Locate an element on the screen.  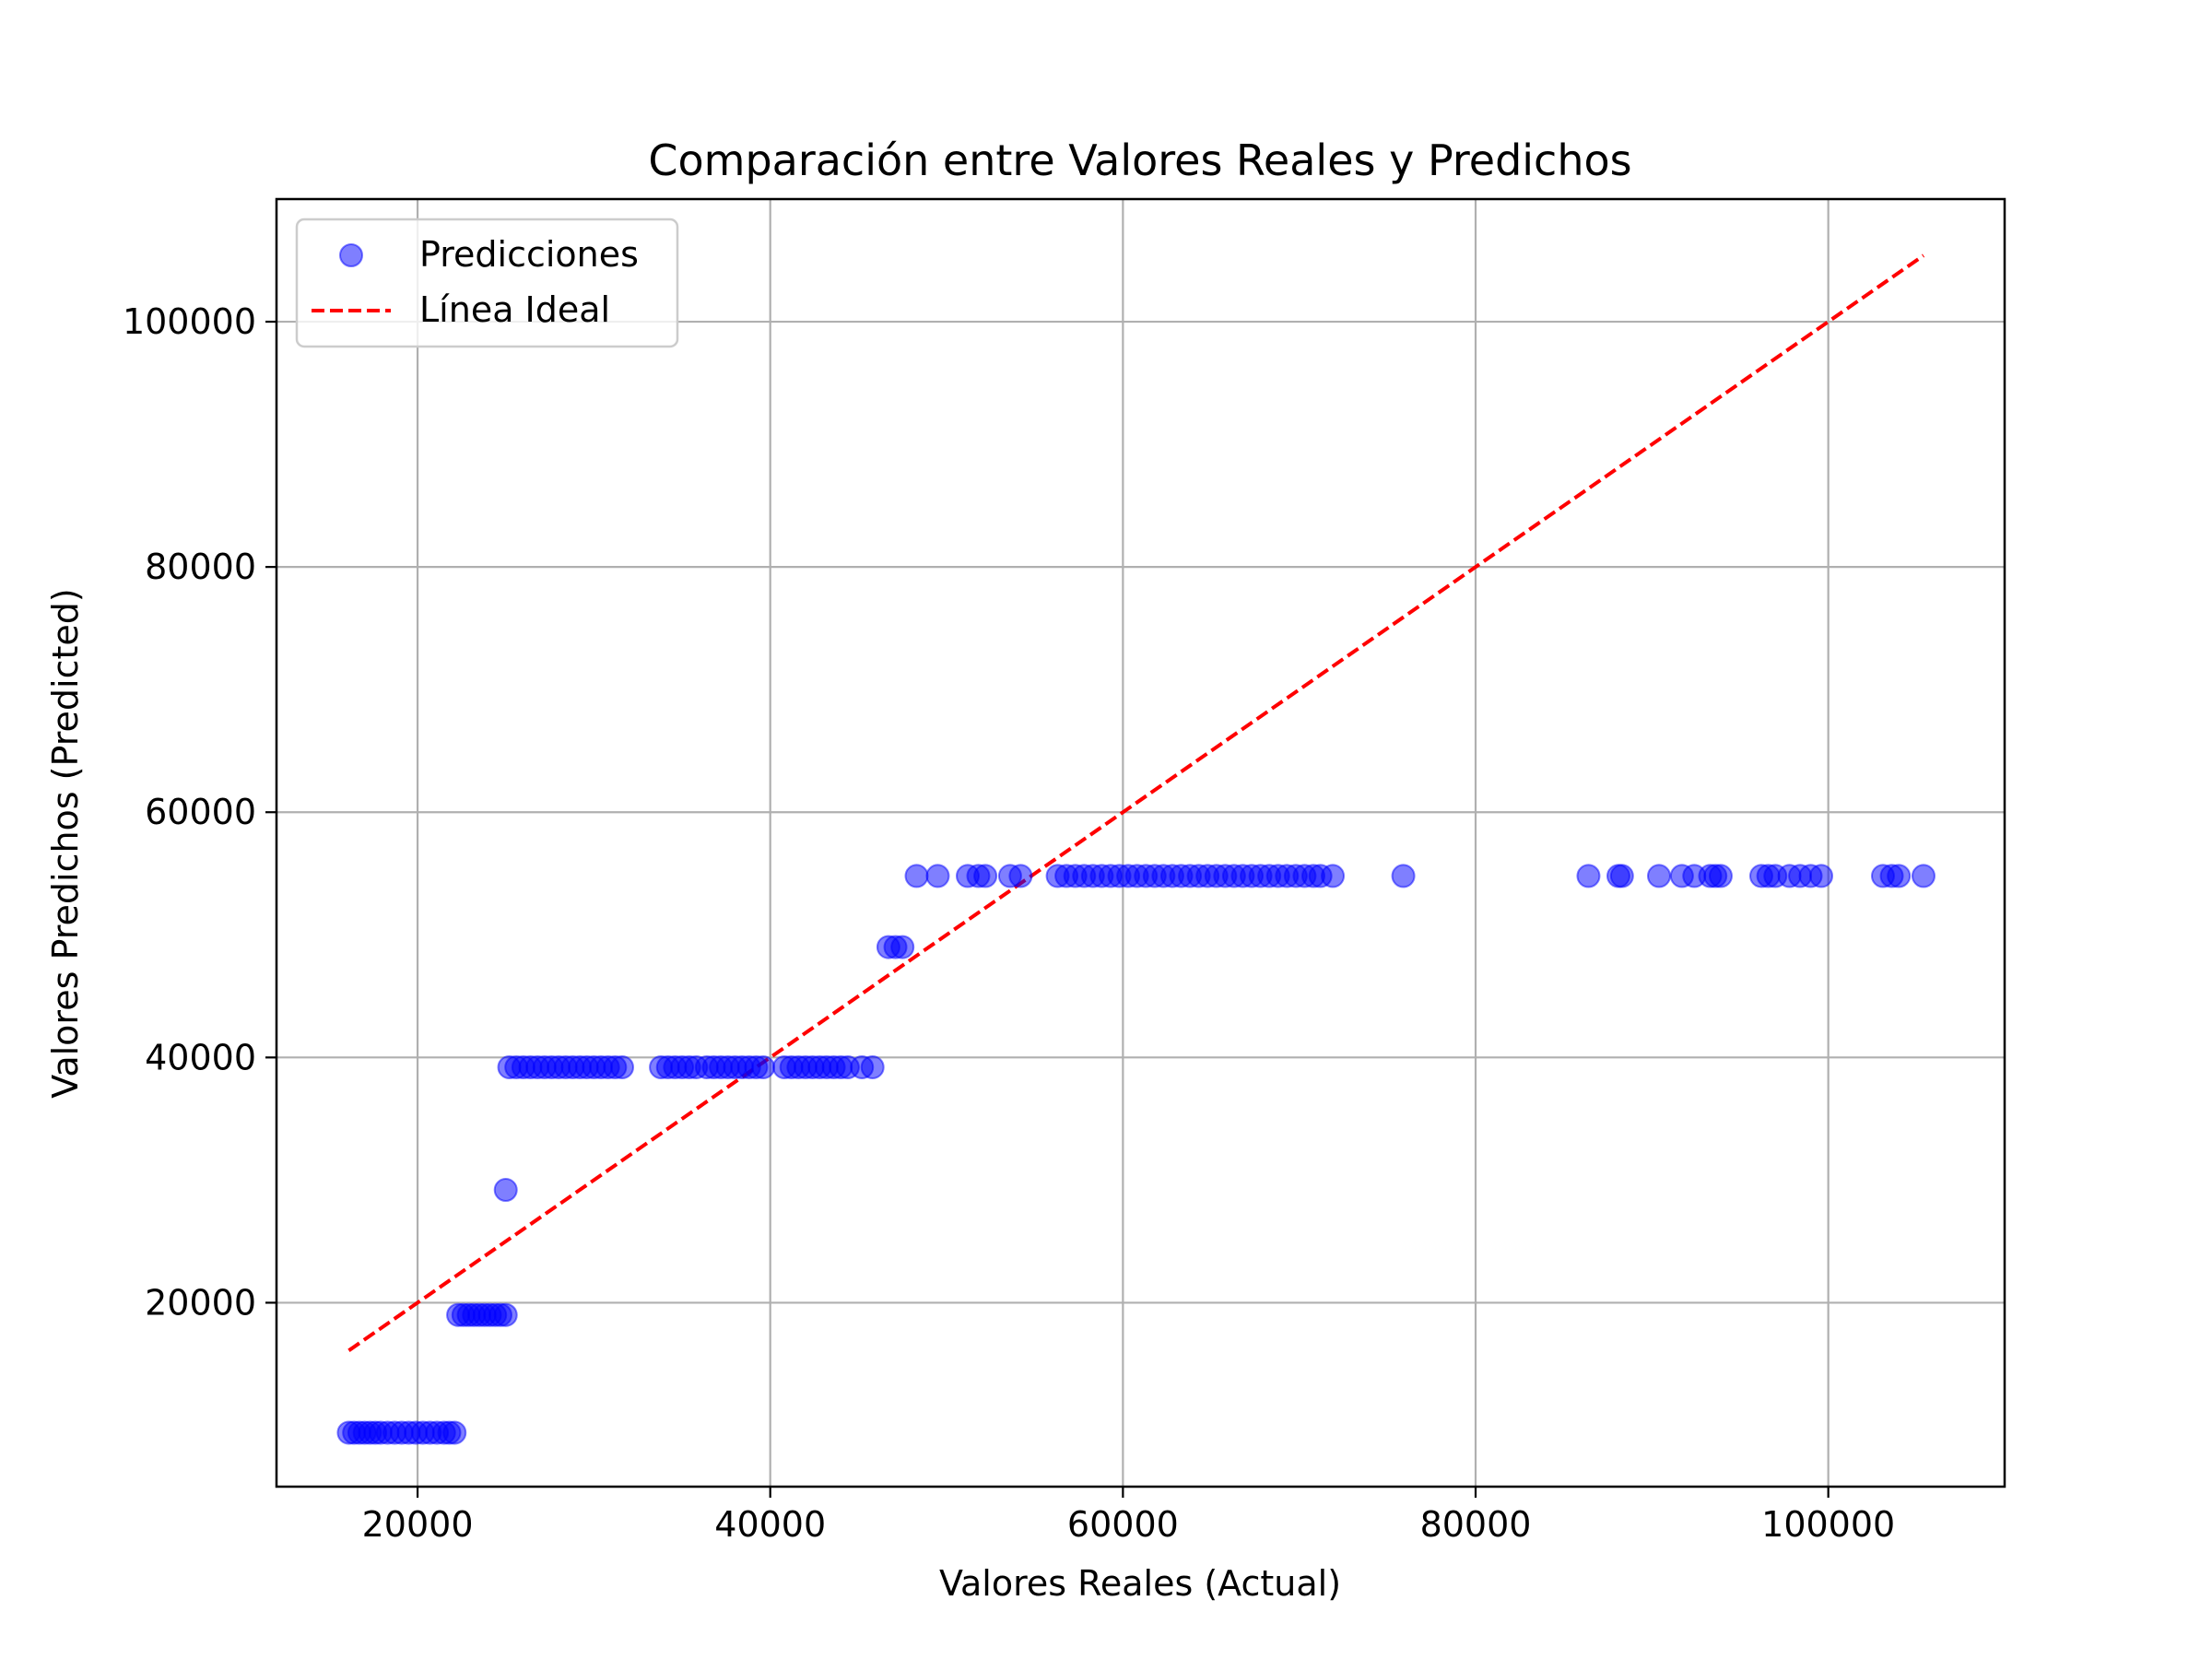
x-tick-label: 20000 is located at coordinates (418, 1524).